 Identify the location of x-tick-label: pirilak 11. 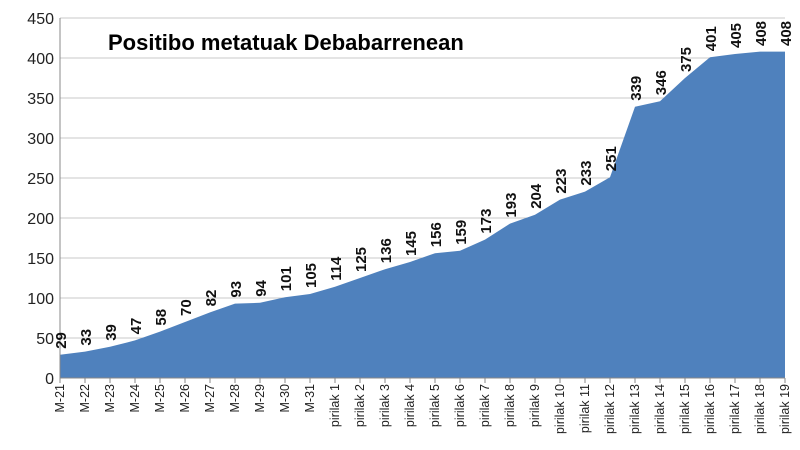
(585, 408).